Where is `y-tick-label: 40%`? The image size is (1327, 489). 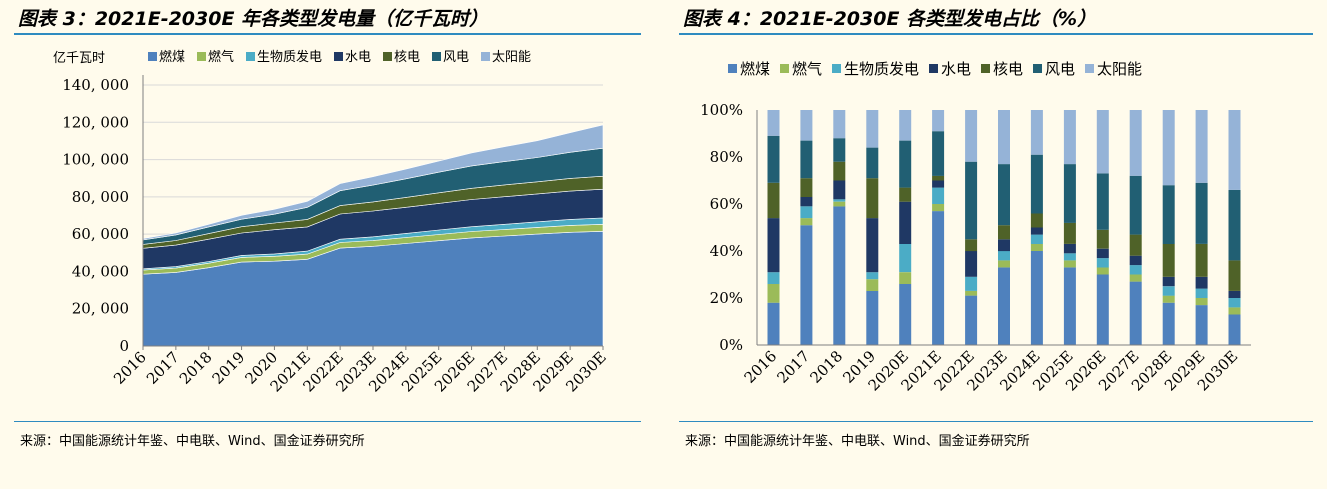
y-tick-label: 40% is located at coordinates (726, 251).